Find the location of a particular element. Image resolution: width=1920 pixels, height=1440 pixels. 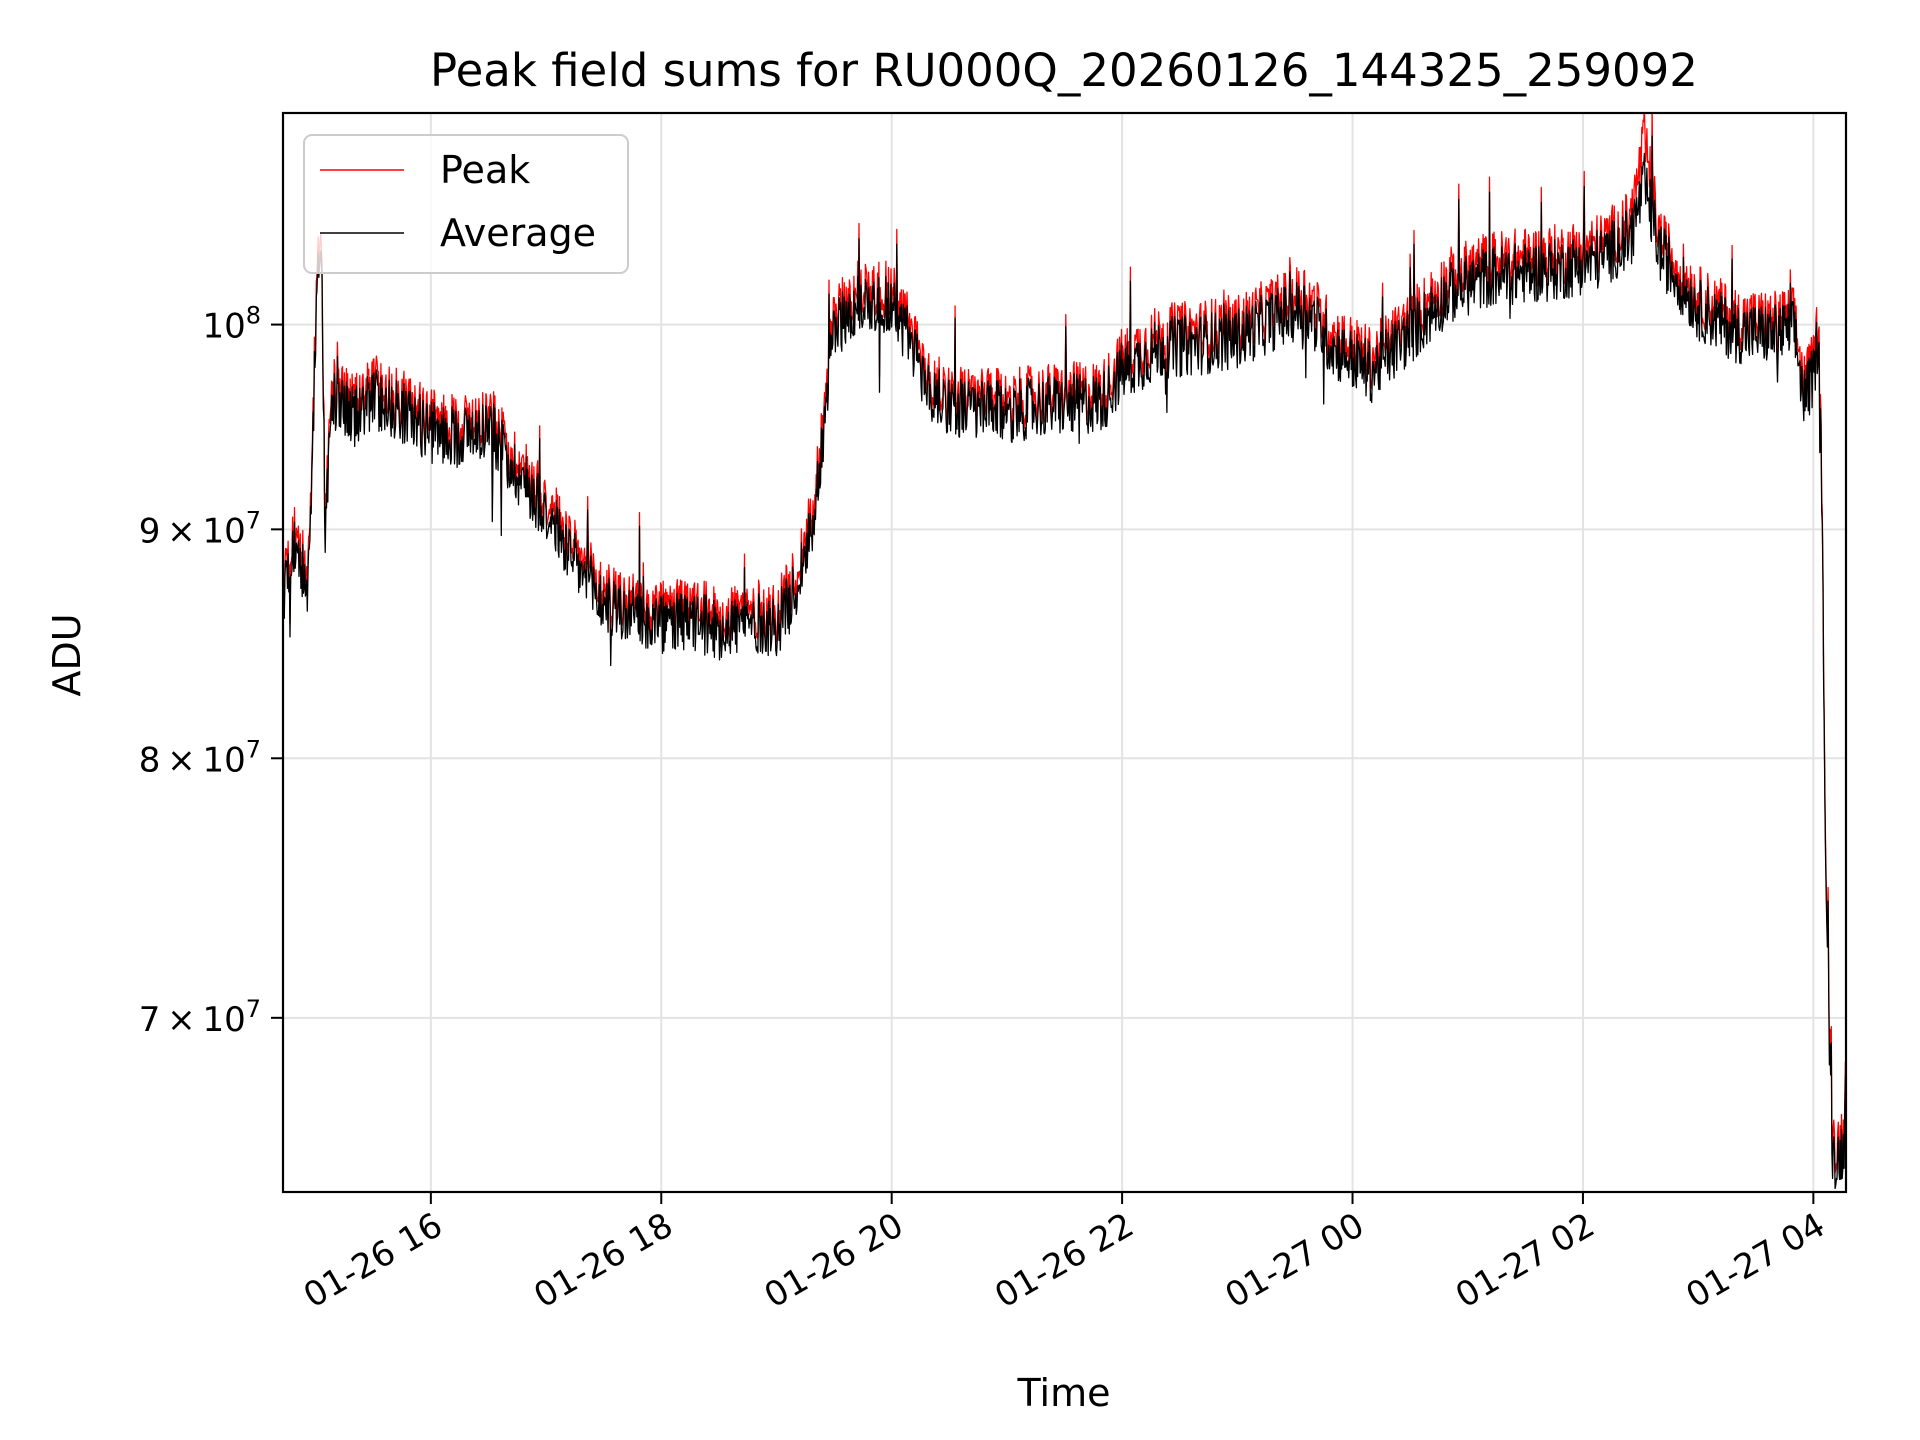

x-axis-label: Time is located at coordinates (1064, 1393).